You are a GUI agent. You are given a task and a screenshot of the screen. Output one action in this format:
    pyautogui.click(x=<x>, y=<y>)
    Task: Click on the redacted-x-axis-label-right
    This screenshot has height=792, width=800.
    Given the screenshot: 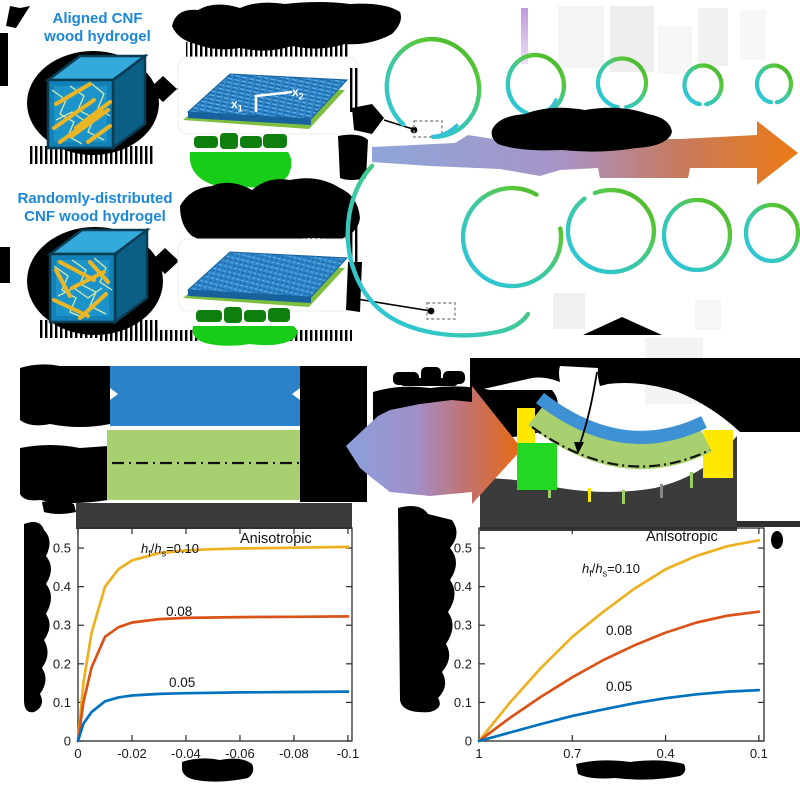 What is the action you would take?
    pyautogui.click(x=631, y=770)
    